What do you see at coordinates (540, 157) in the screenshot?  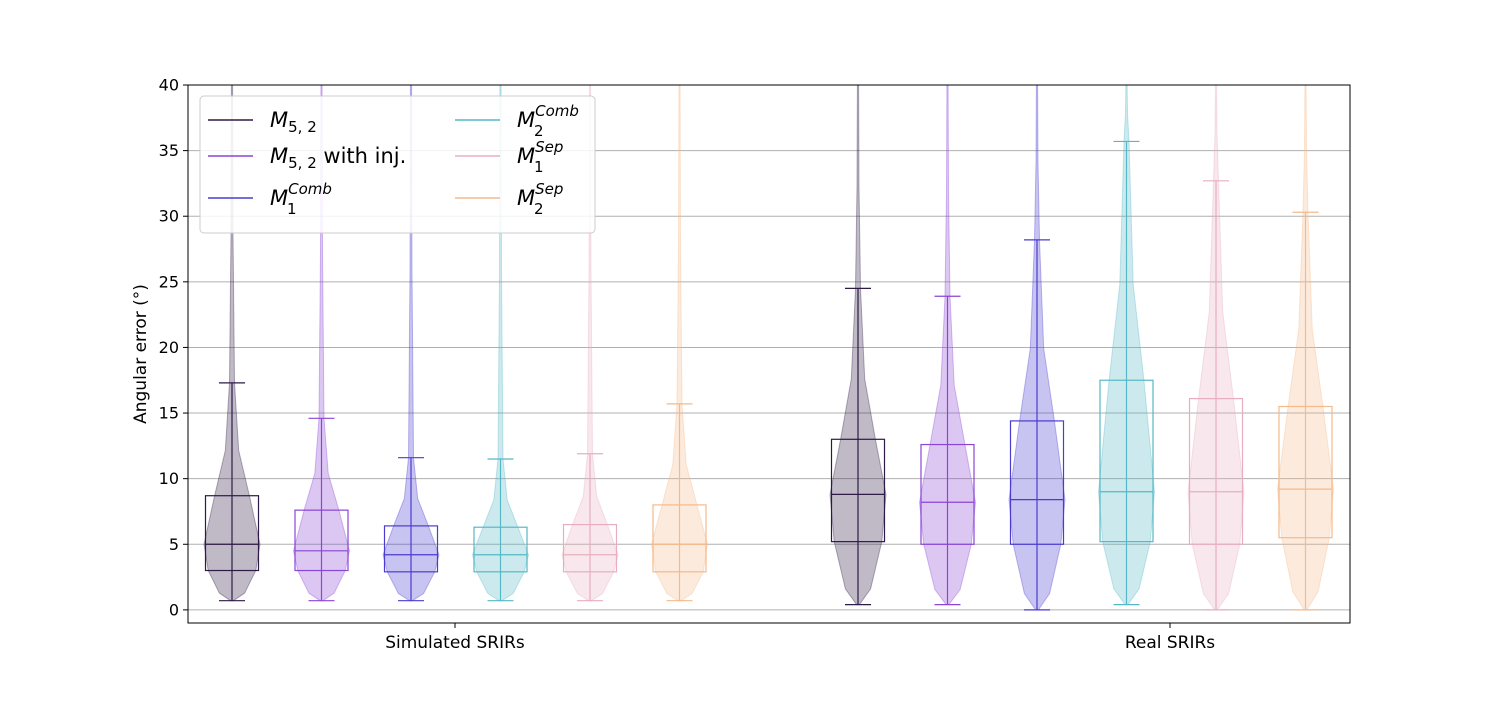 I see `legend-label: MSep 1` at bounding box center [540, 157].